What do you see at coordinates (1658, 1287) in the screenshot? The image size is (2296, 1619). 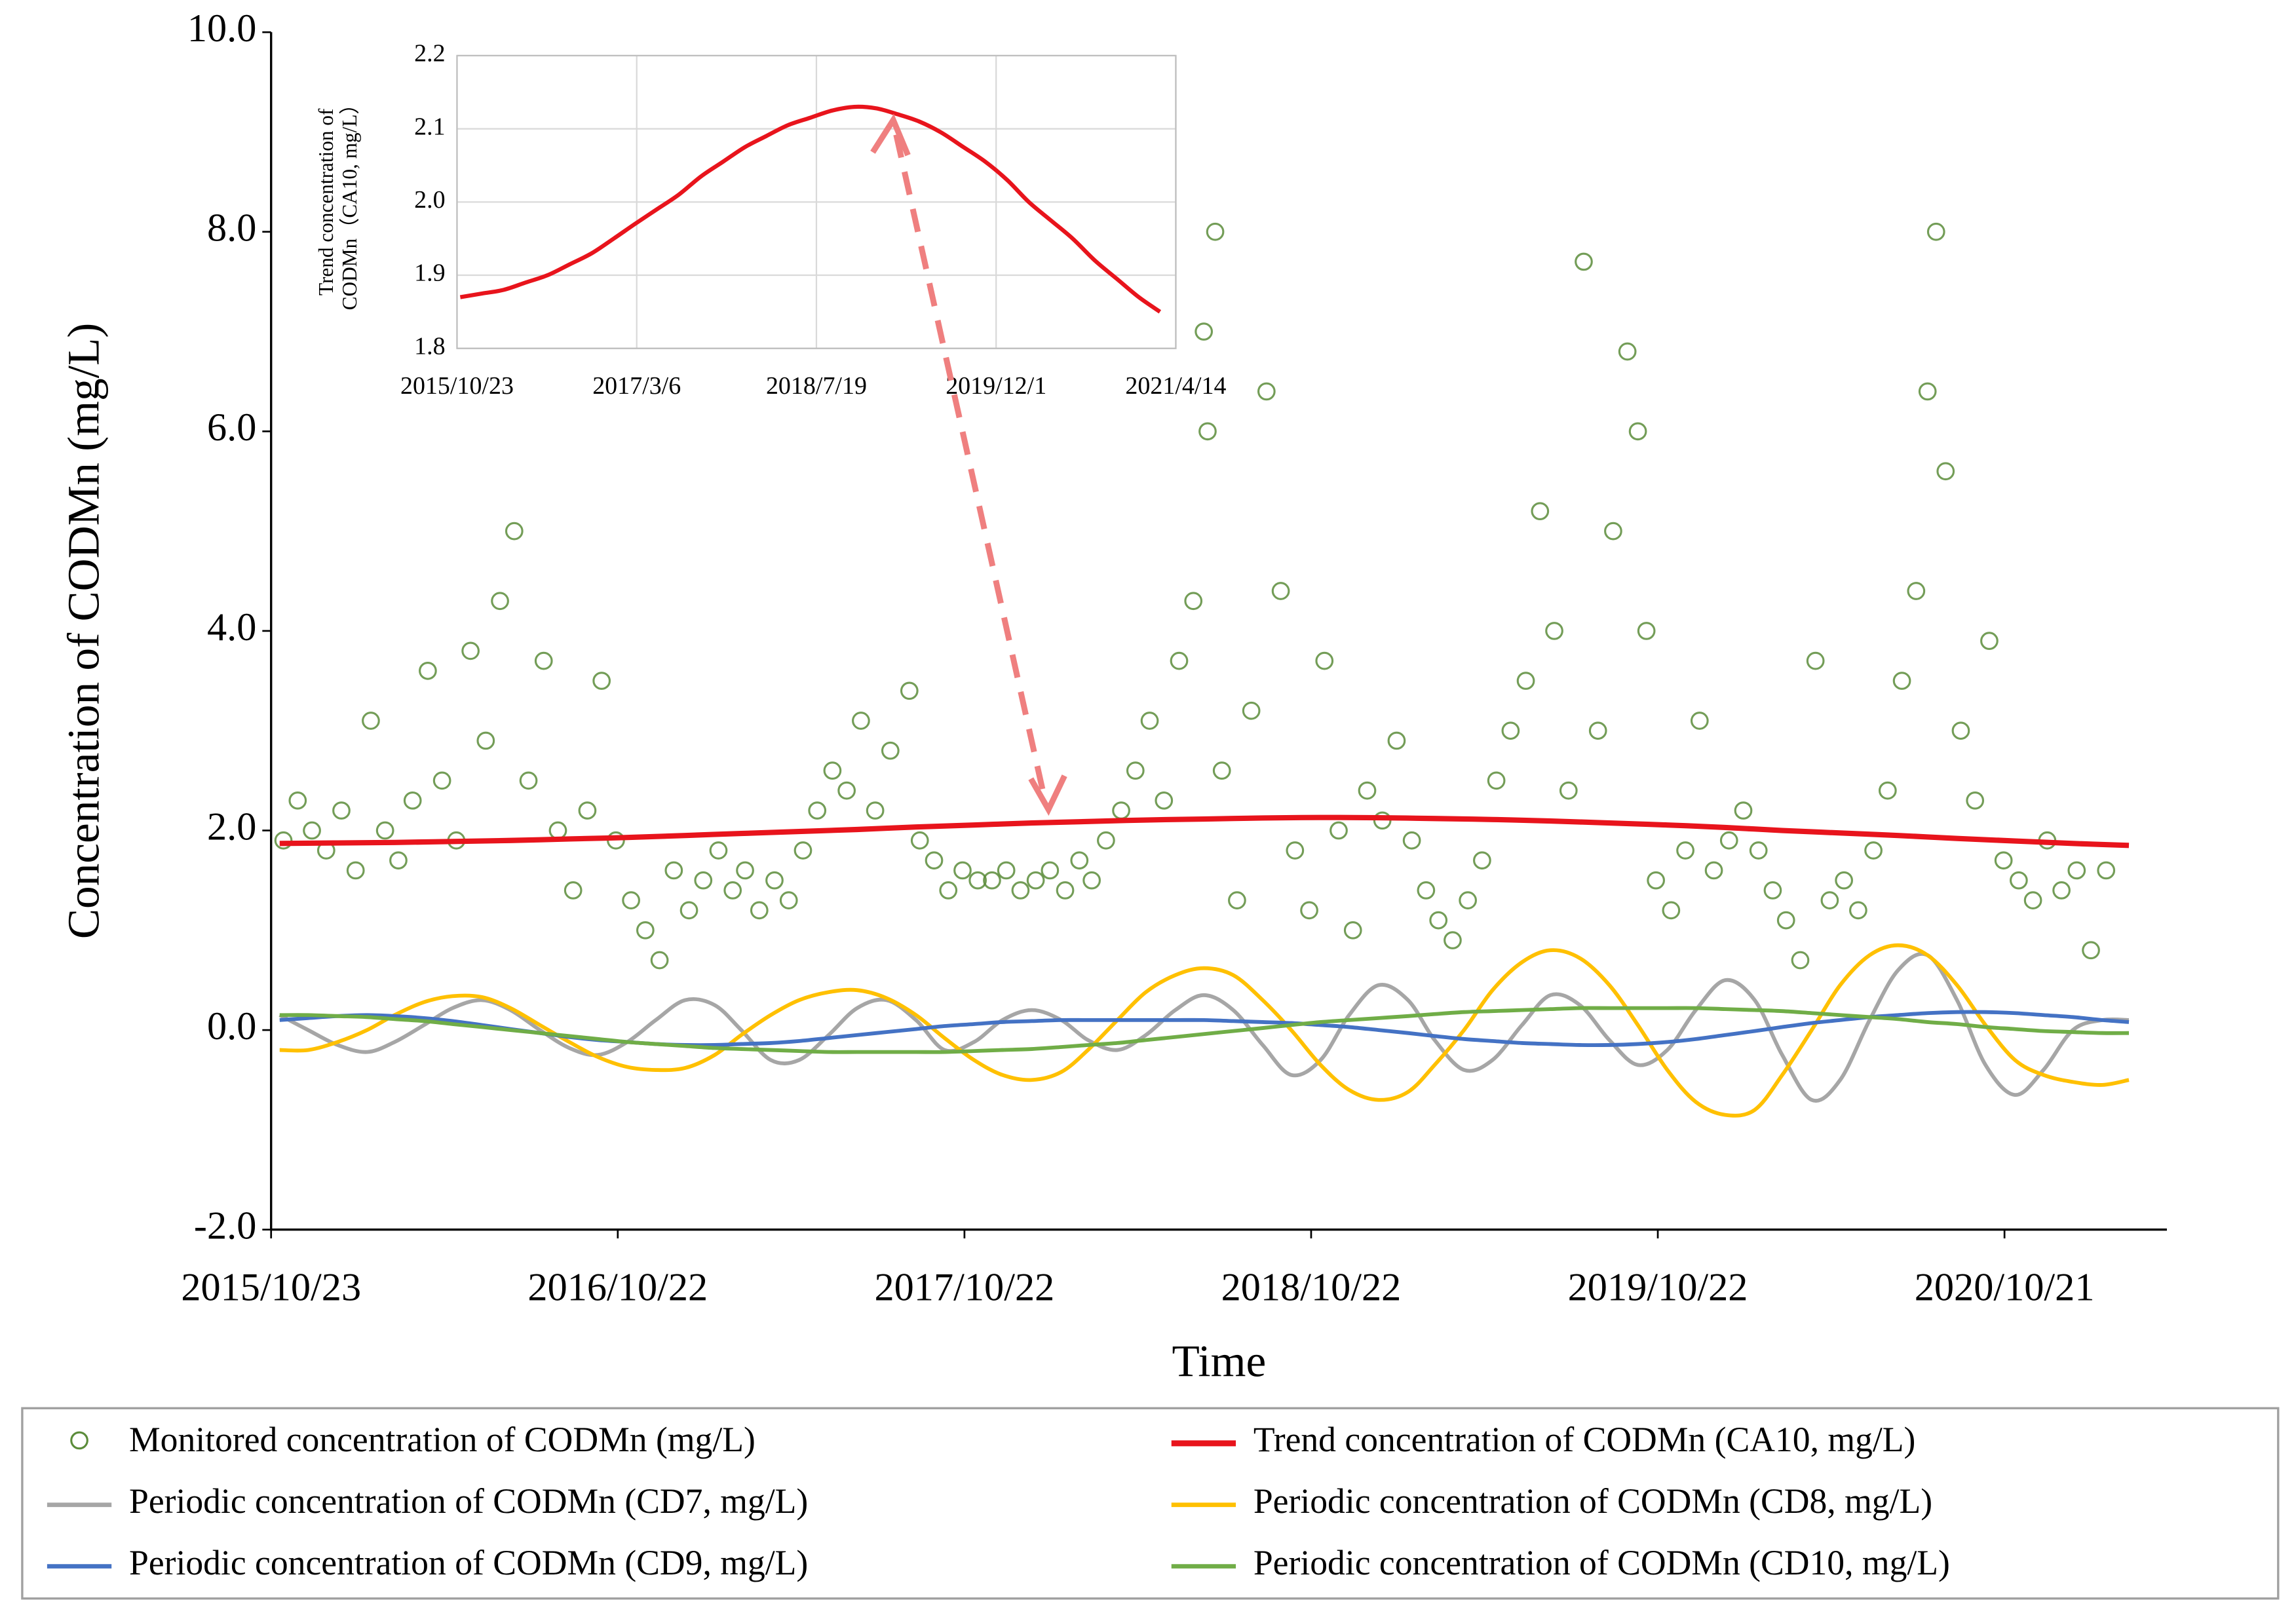 I see `x-tick-label: 2019/10/22` at bounding box center [1658, 1287].